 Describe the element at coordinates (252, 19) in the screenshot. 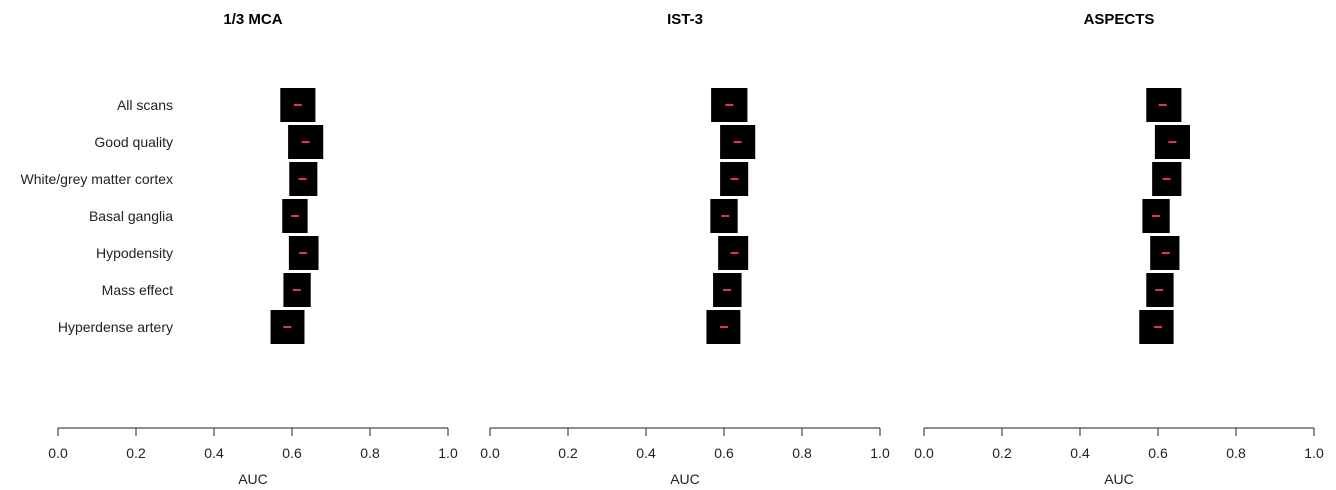

I see `panel-title-1: 1/3 MCA` at that location.